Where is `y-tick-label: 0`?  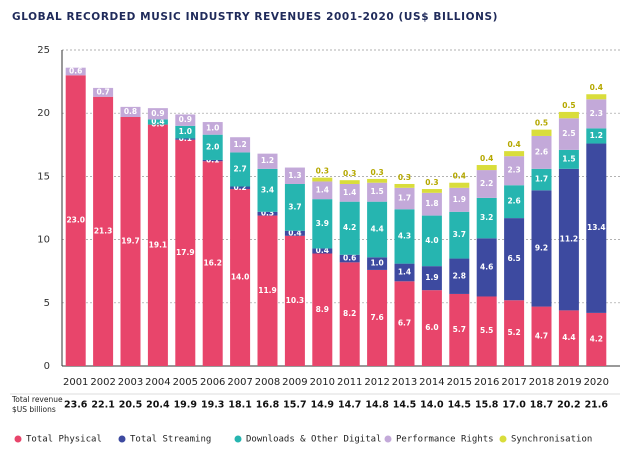 y-tick-label: 0 is located at coordinates (47, 366).